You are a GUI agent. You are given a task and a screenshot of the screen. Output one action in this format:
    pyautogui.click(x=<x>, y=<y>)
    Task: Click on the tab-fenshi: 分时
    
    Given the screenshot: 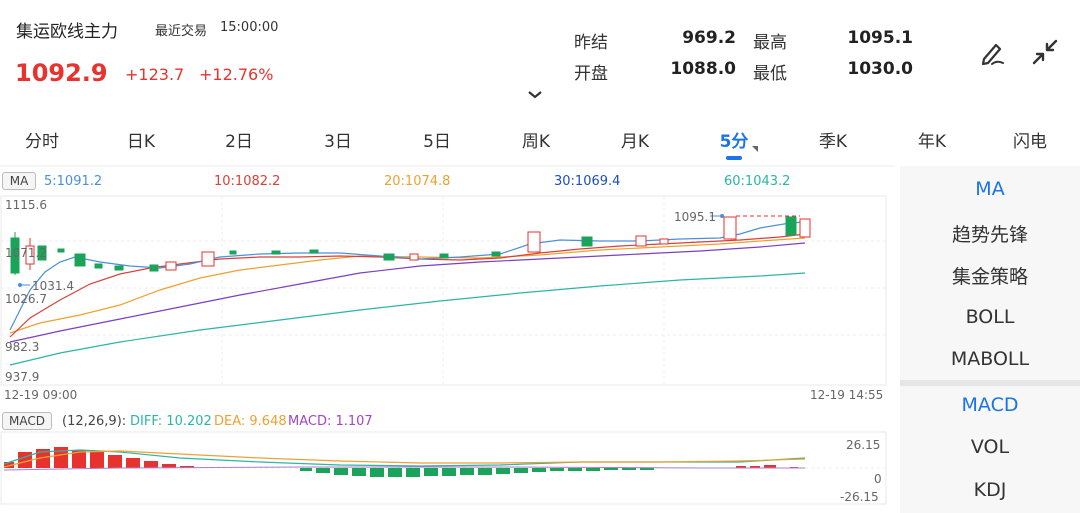 What is the action you would take?
    pyautogui.click(x=42, y=142)
    